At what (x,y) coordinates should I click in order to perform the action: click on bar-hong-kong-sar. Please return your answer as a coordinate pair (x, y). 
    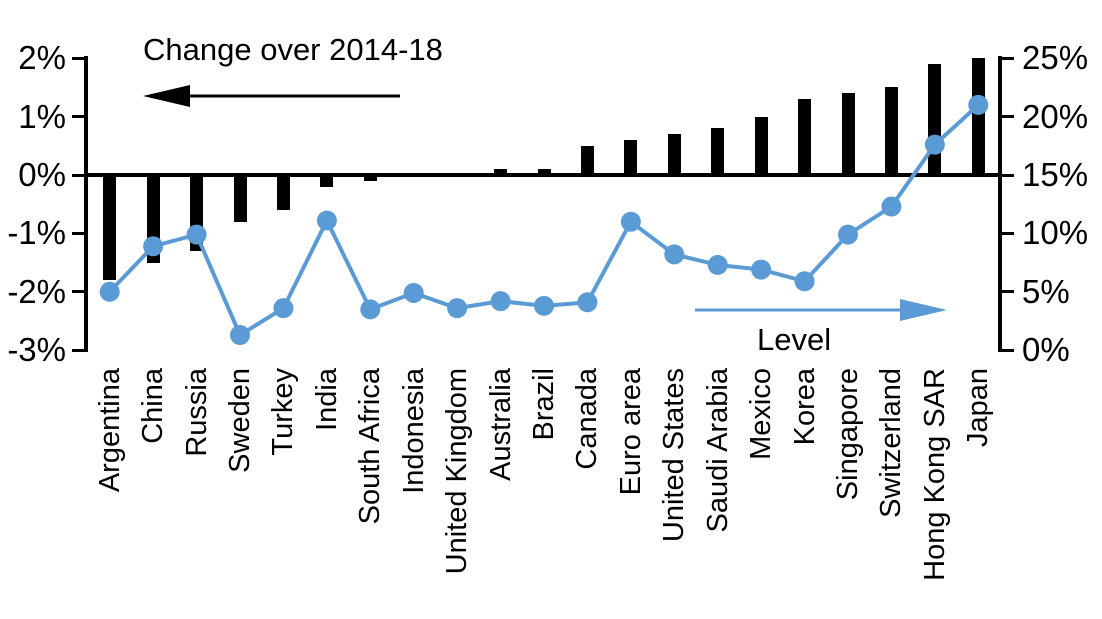
    Looking at the image, I should click on (935, 119).